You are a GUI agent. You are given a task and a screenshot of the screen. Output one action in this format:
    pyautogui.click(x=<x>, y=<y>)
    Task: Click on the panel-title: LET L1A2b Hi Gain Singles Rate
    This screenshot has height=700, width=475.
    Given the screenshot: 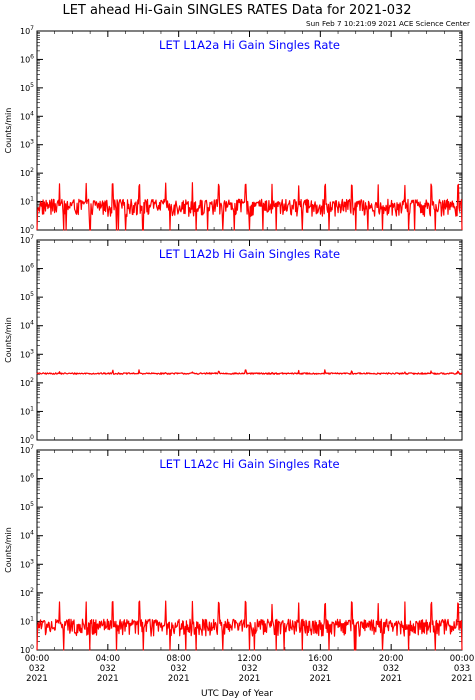 What is the action you would take?
    pyautogui.click(x=249, y=254)
    